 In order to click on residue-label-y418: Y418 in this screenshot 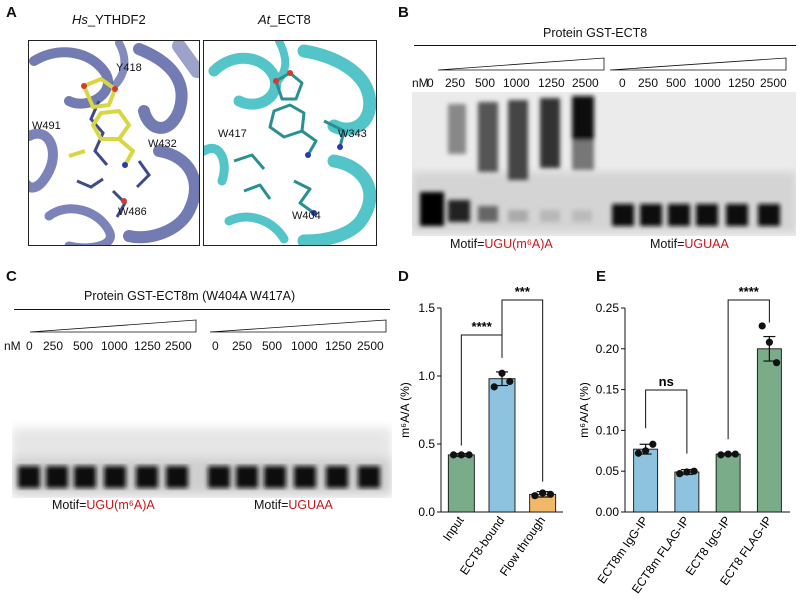, I will do `click(129, 68)`.